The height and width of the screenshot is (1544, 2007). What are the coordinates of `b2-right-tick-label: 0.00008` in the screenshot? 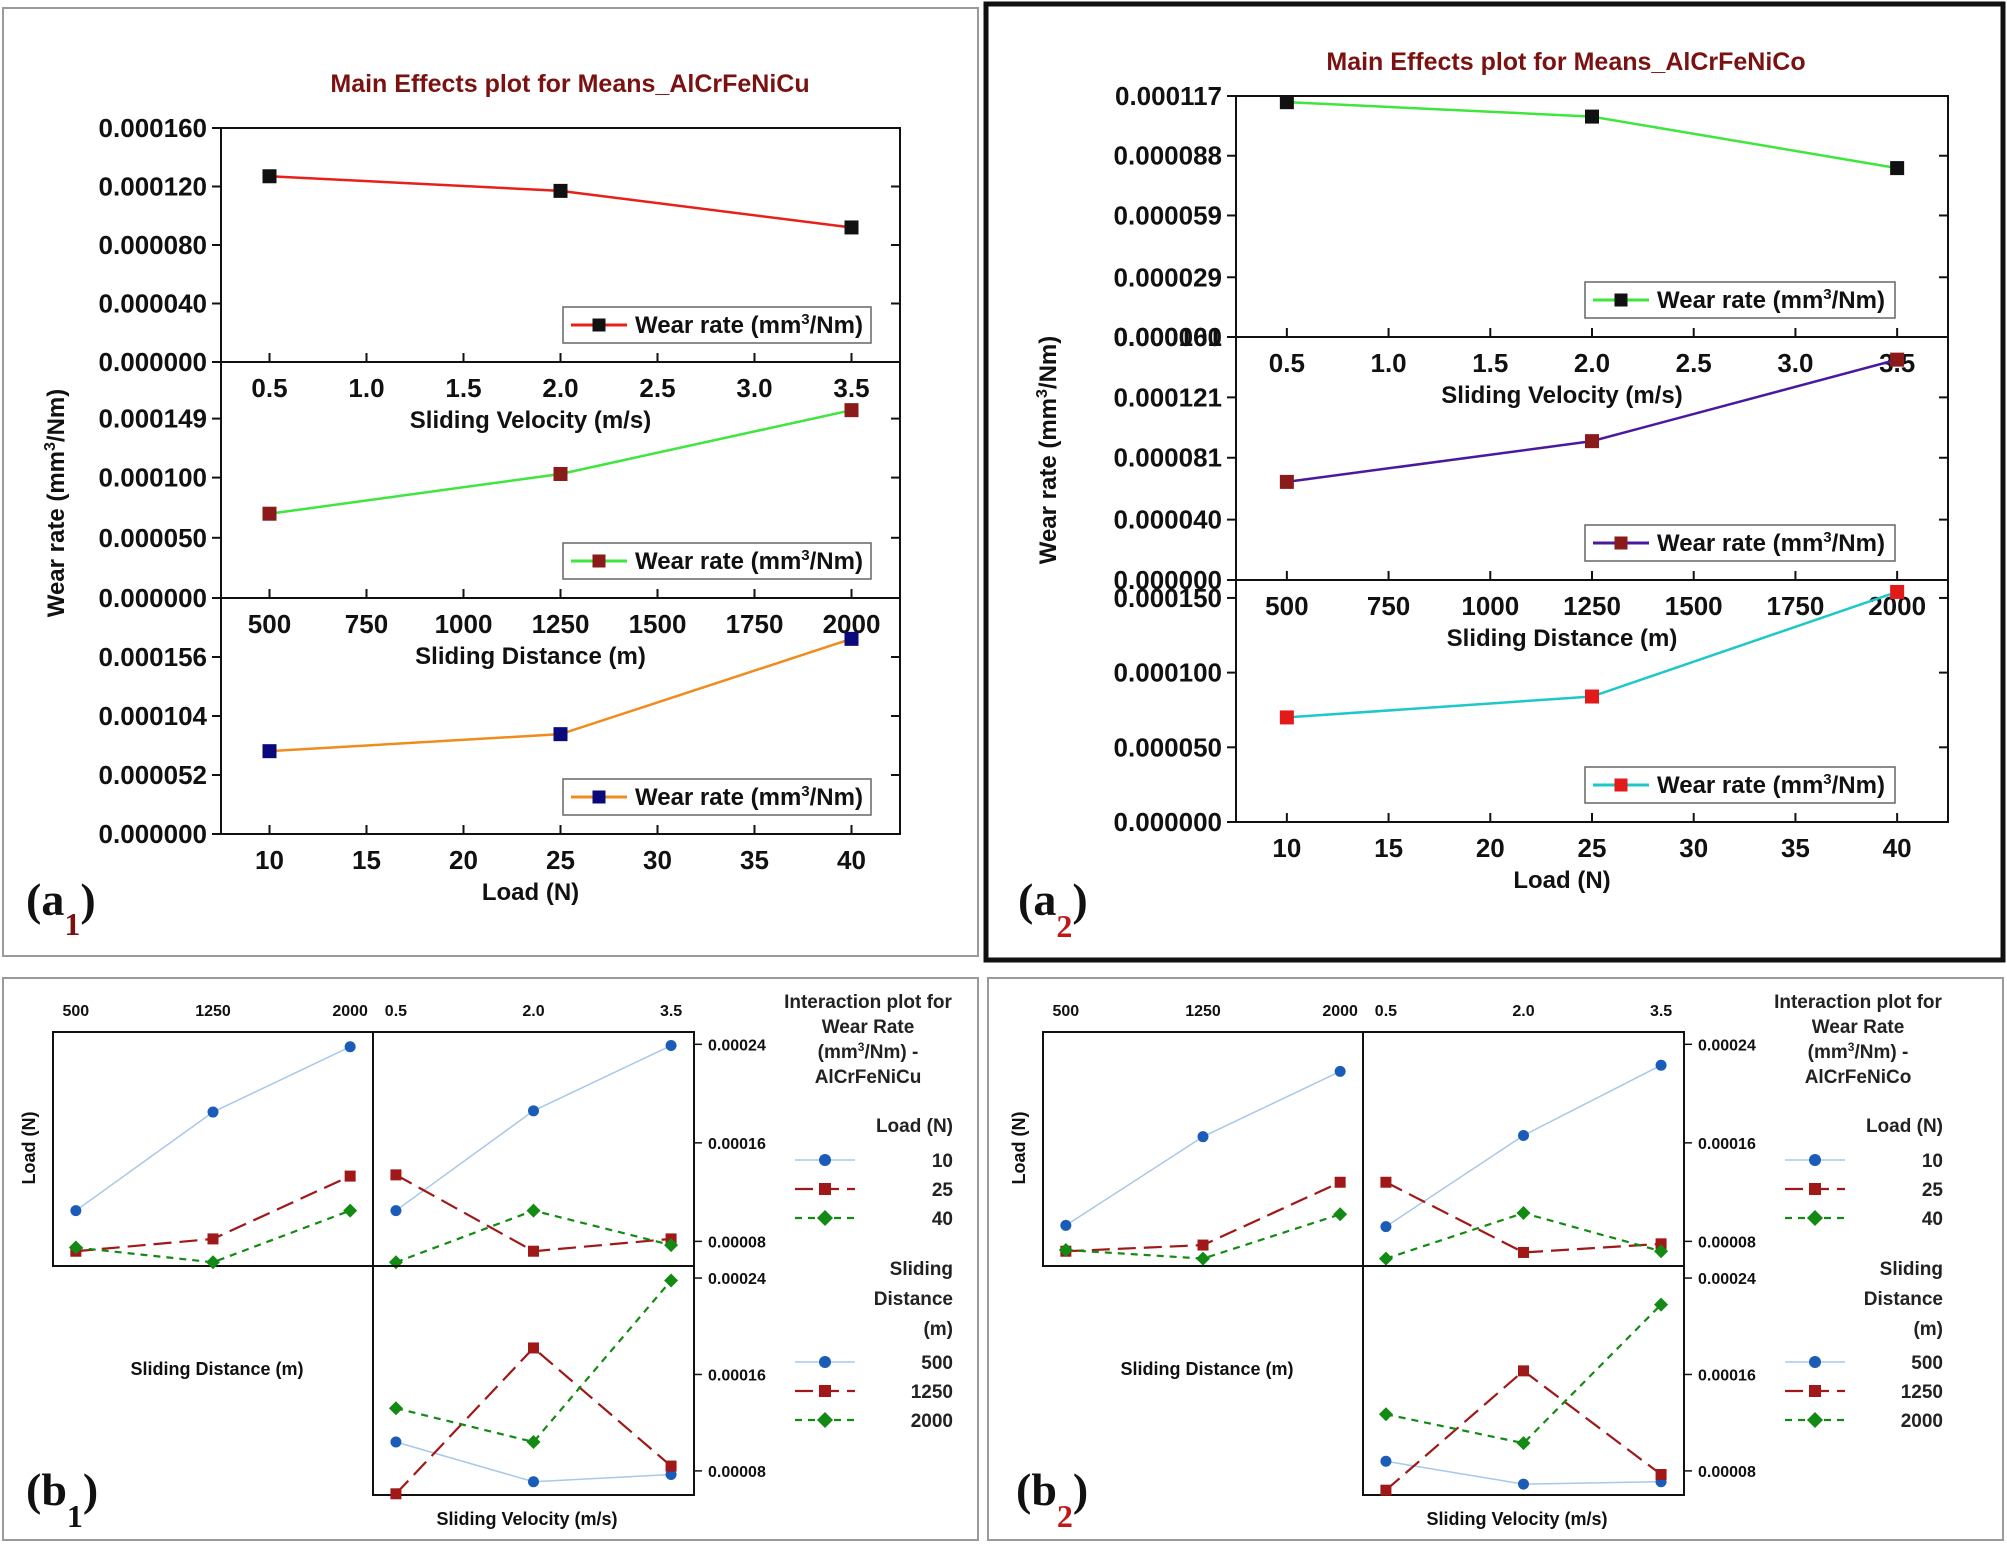 It's located at (1727, 1472).